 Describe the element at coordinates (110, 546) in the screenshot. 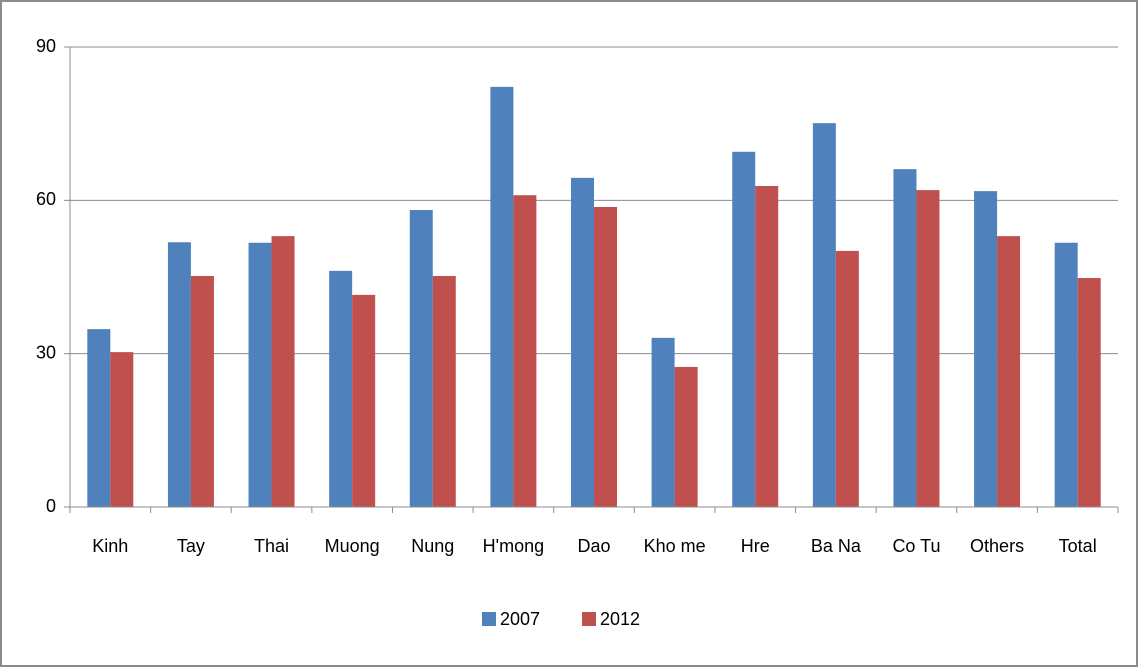

I see `x-tick-label: Kinh` at that location.